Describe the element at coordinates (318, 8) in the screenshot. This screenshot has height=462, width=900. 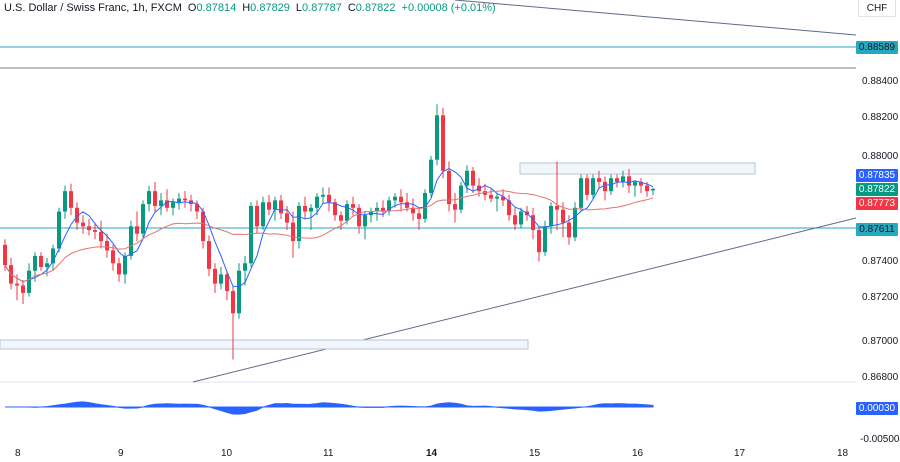
I see `low-value: L 0.87787` at that location.